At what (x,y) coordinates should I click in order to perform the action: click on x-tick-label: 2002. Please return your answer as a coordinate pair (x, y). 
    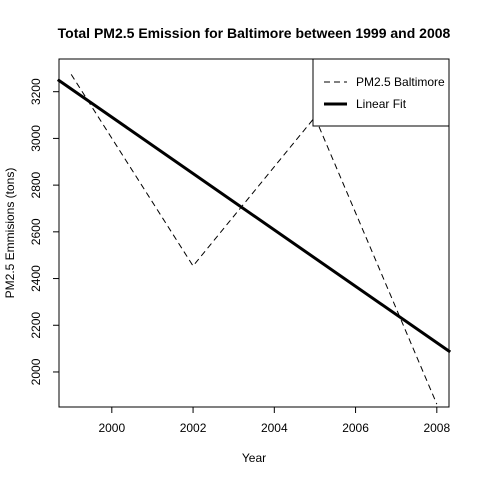
    Looking at the image, I should click on (193, 428).